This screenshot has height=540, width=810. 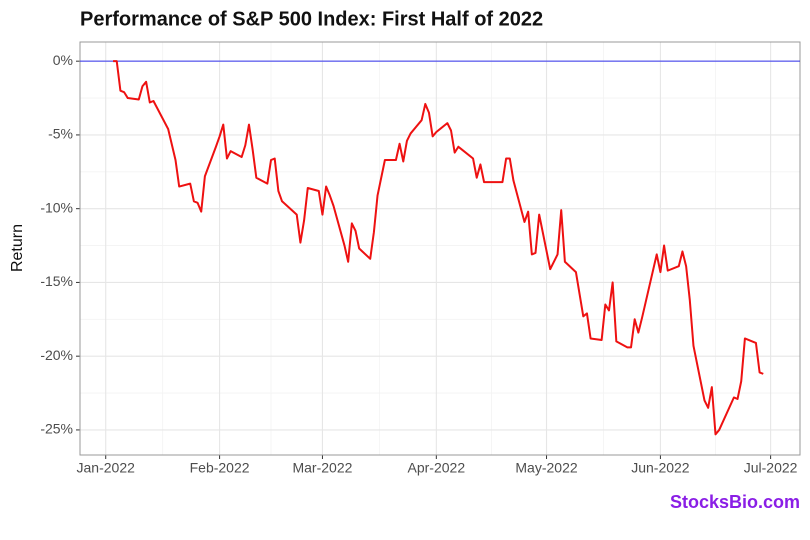 I want to click on x-tick-label: Apr-2022, so click(x=437, y=468).